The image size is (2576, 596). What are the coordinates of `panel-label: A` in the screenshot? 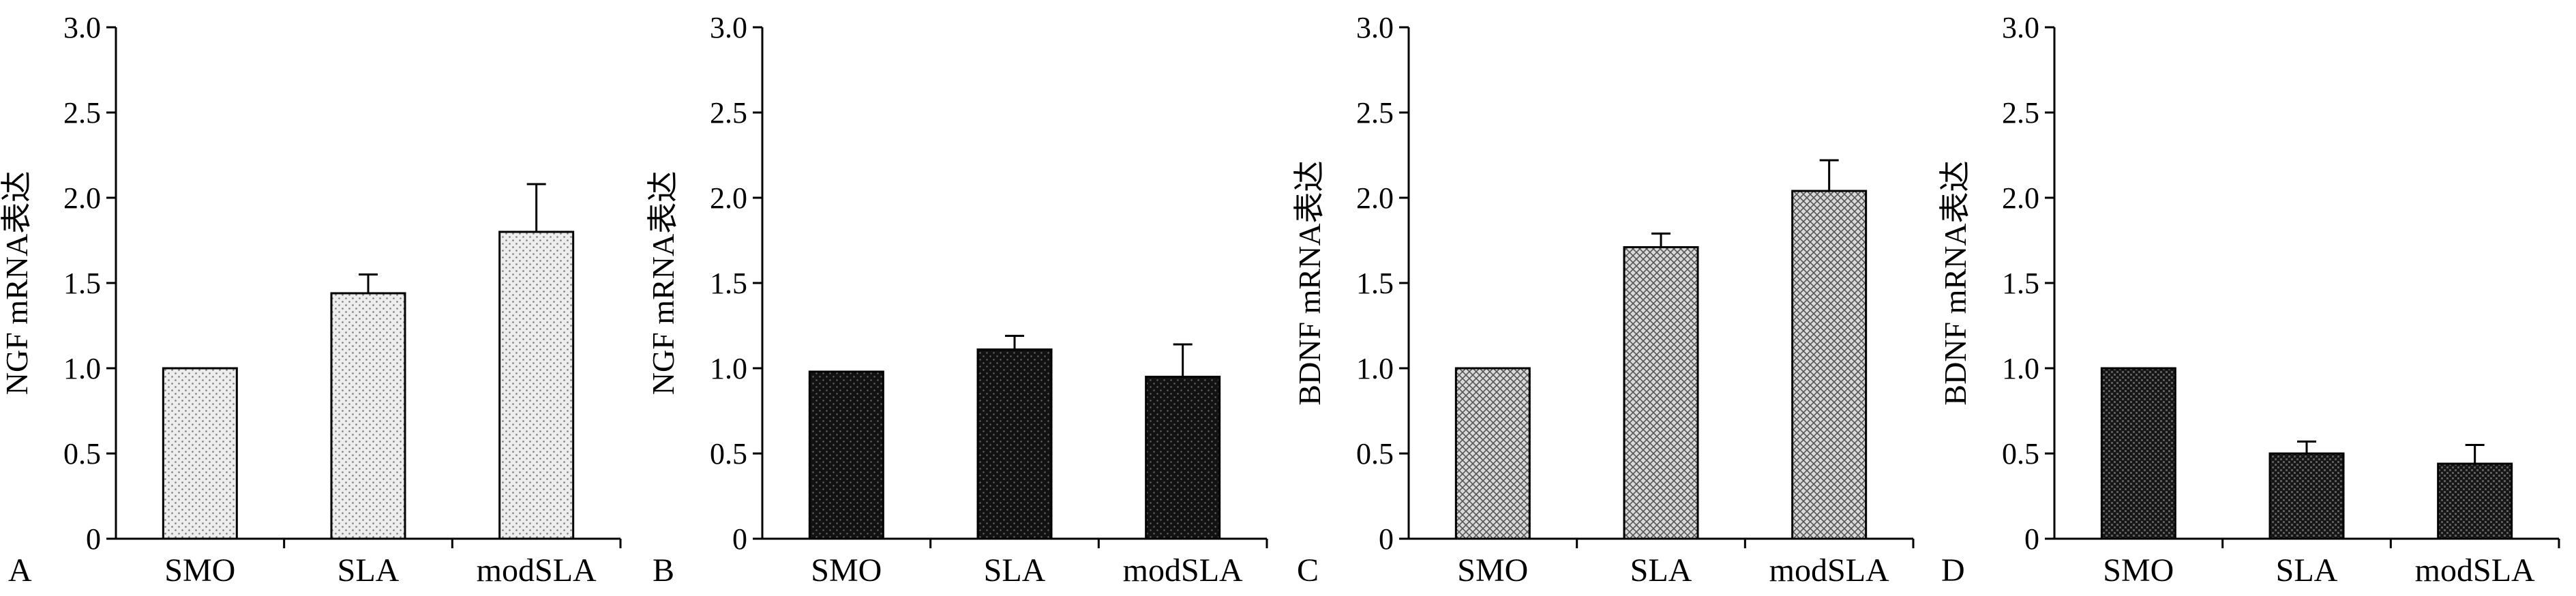 It's located at (20, 570).